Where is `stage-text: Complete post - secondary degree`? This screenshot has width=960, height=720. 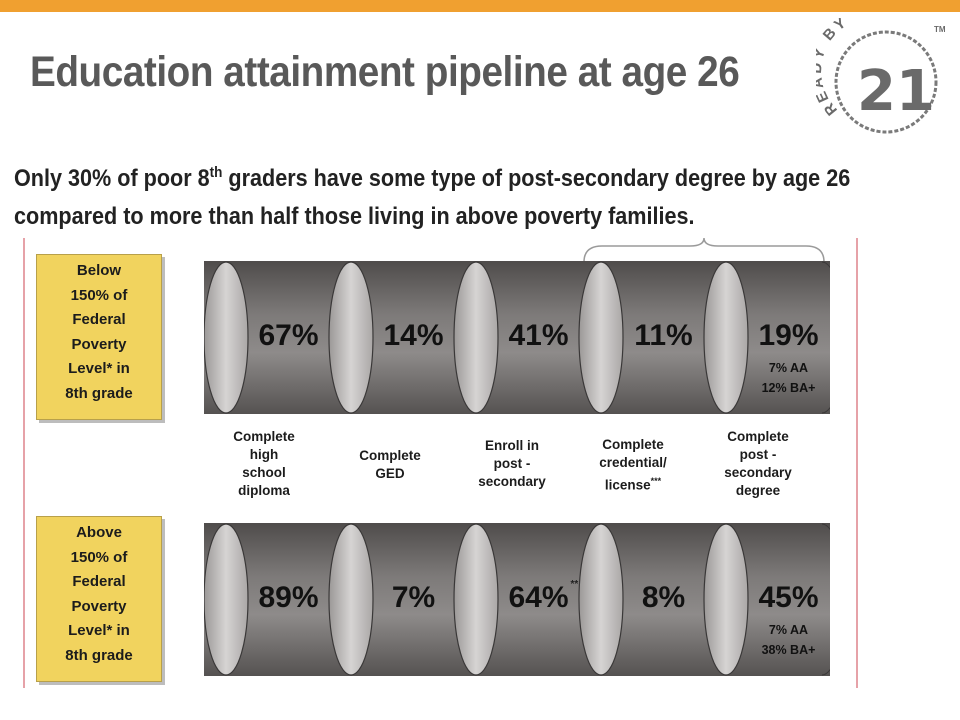 stage-text: Complete post - secondary degree is located at coordinates (758, 463).